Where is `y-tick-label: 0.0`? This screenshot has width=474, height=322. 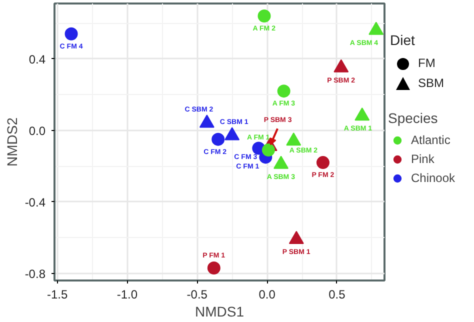
y-tick-label: 0.0 is located at coordinates (37, 131).